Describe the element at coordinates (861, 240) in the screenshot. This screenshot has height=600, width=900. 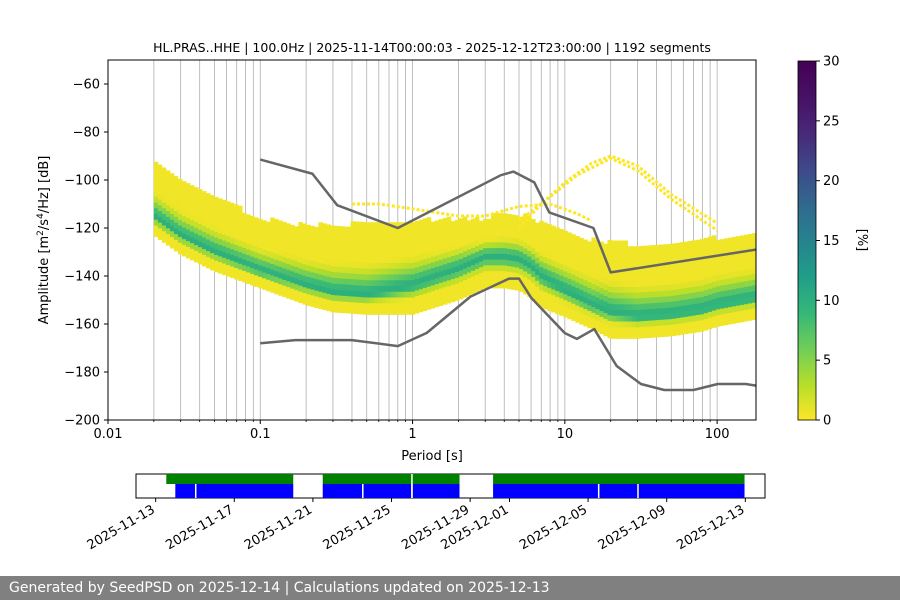
I see `colorbar-label: [%]` at that location.